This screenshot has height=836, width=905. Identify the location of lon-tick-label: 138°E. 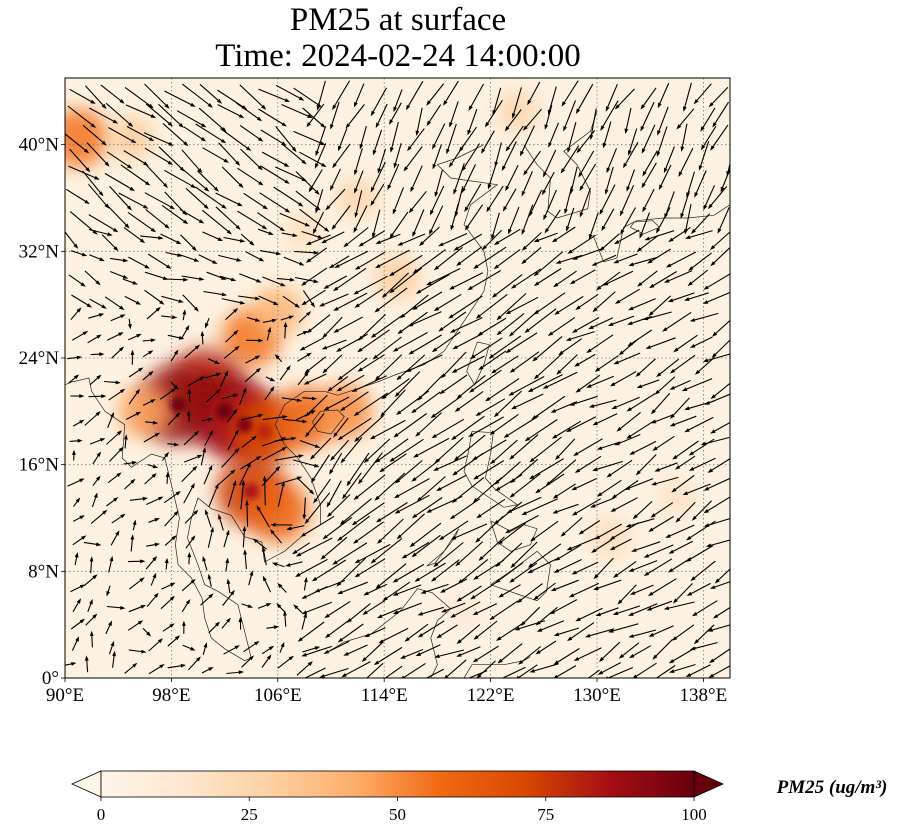
(704, 695).